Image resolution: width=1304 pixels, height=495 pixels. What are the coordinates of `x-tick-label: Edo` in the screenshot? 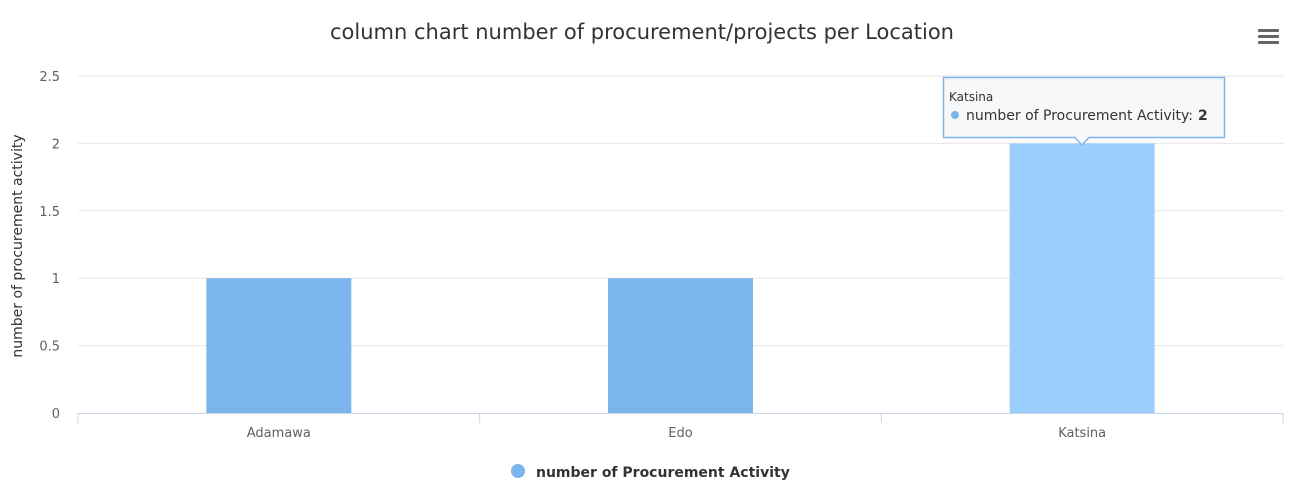 It's located at (680, 433).